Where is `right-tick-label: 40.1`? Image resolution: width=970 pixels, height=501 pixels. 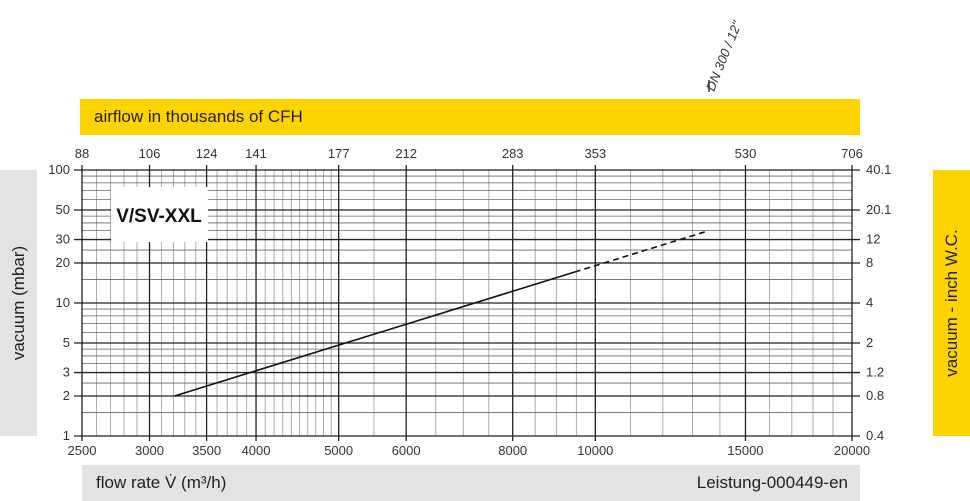 right-tick-label: 40.1 is located at coordinates (878, 169).